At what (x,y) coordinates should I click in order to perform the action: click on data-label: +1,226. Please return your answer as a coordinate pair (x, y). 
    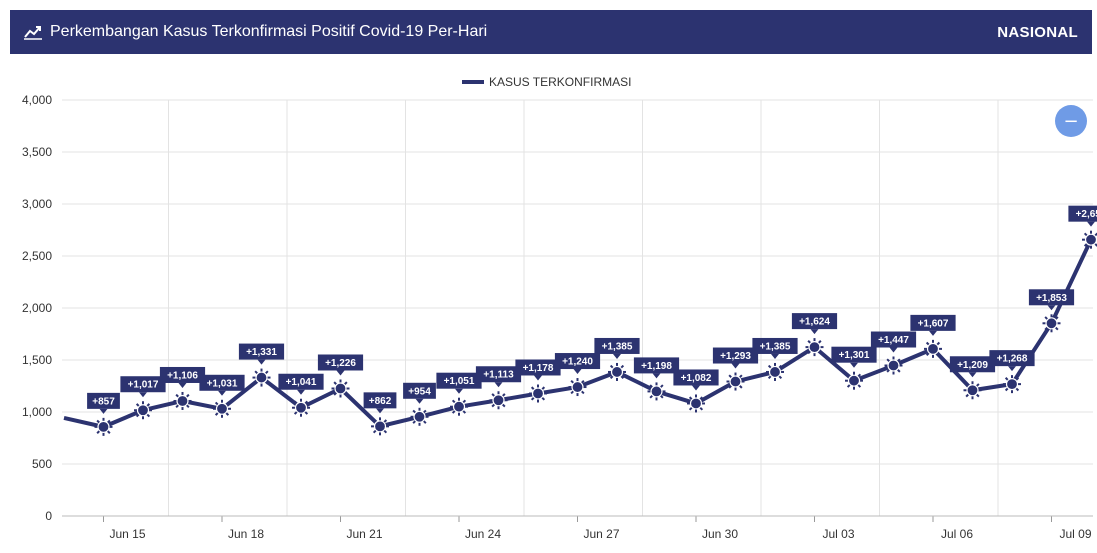
    Looking at the image, I should click on (340, 363).